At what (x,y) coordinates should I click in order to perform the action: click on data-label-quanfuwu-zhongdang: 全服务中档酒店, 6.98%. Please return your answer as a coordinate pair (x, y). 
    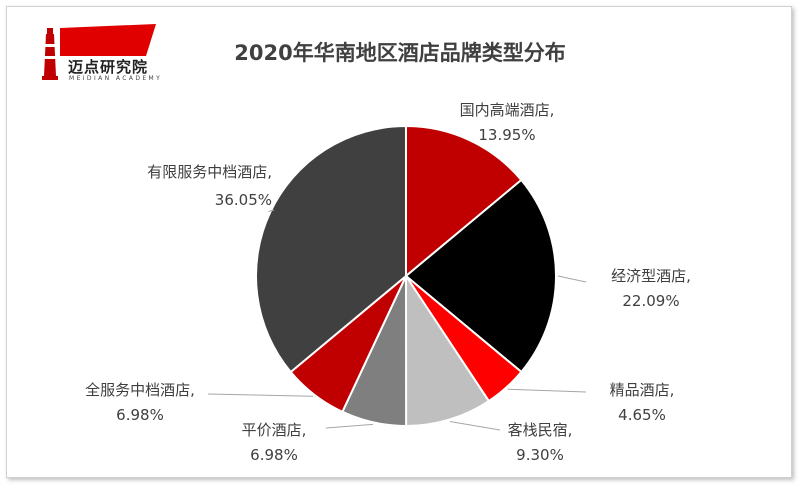
    Looking at the image, I should click on (140, 403).